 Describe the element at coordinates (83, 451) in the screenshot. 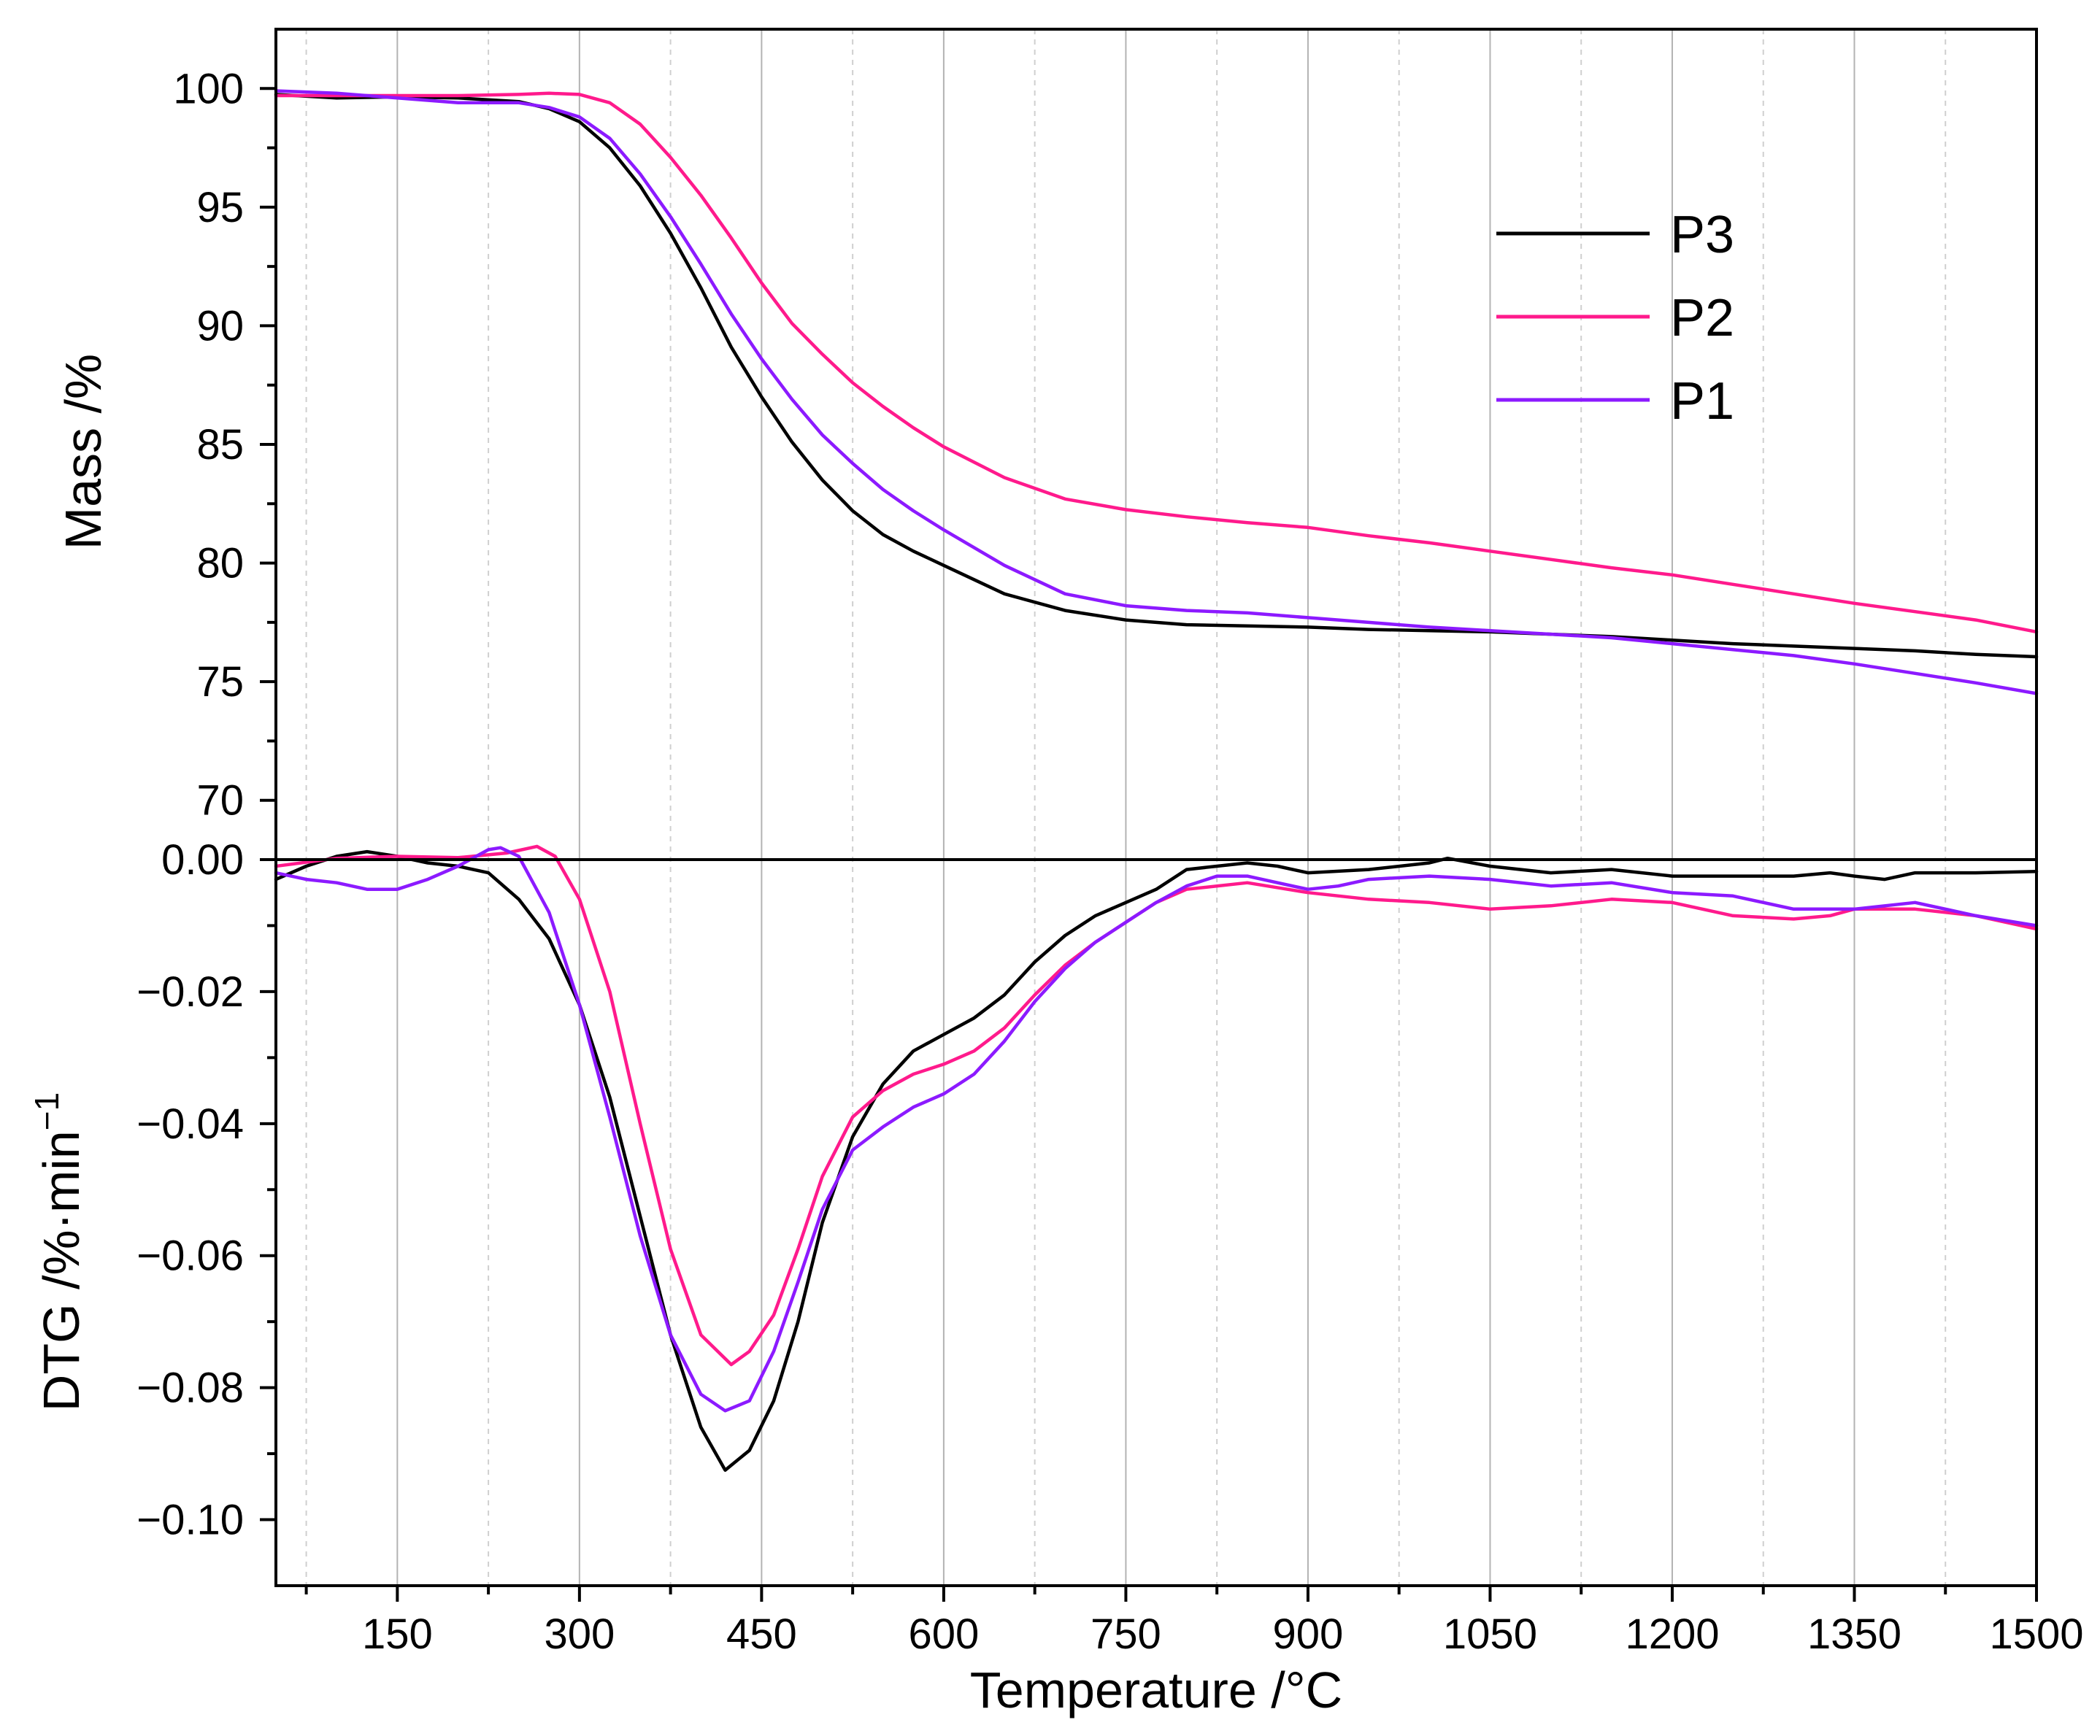

I see `mass-y-axis-title: Mass /%` at that location.